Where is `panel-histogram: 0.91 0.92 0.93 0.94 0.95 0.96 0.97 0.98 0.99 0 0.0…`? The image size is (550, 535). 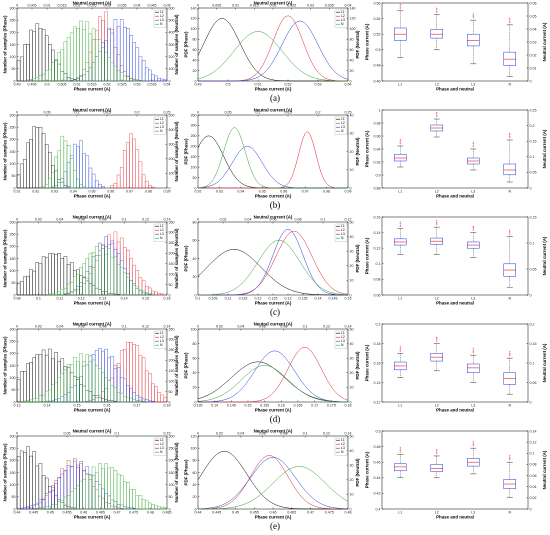 panel-histogram: 0.91 0.92 0.93 0.94 0.95 0.96 0.97 0.98 0.99 0 0.0… is located at coordinates (91, 153).